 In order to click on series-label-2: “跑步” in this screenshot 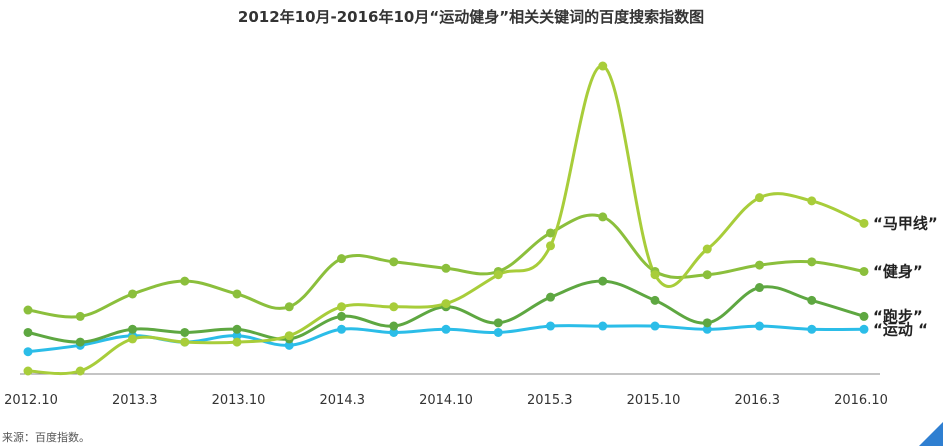, I will do `click(898, 316)`.